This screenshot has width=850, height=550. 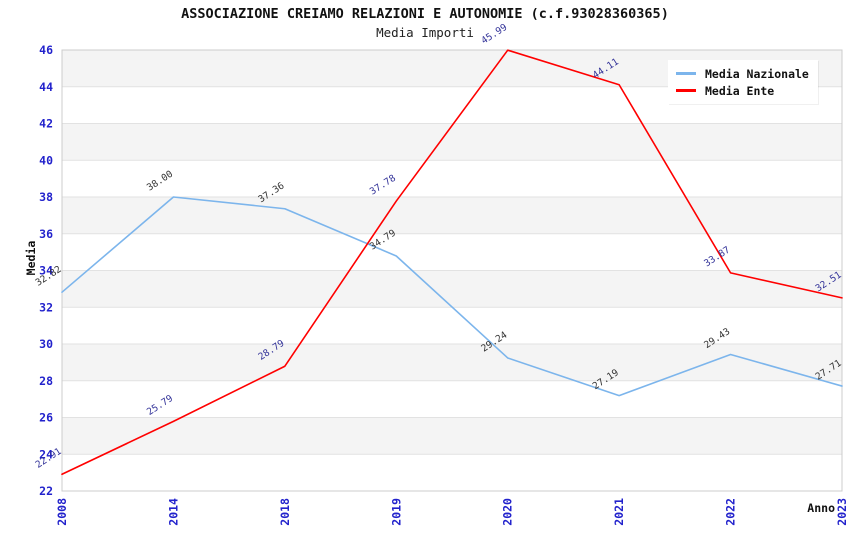 I want to click on chart-subtitle: Media Importi, so click(x=425, y=32).